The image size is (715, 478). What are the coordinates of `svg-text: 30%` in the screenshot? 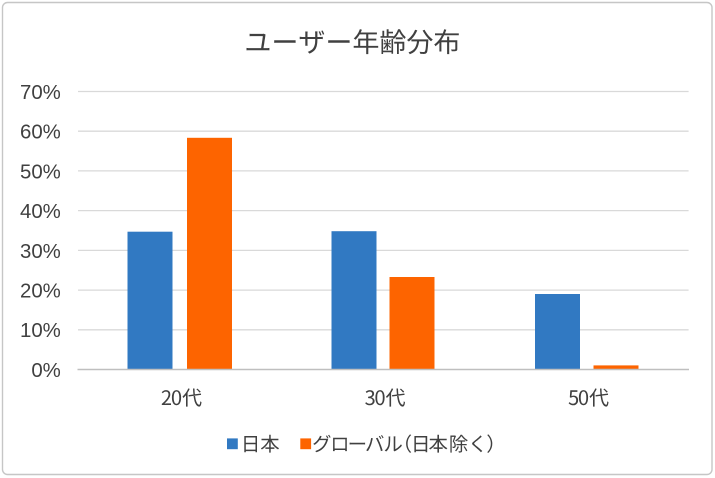 It's located at (40, 252).